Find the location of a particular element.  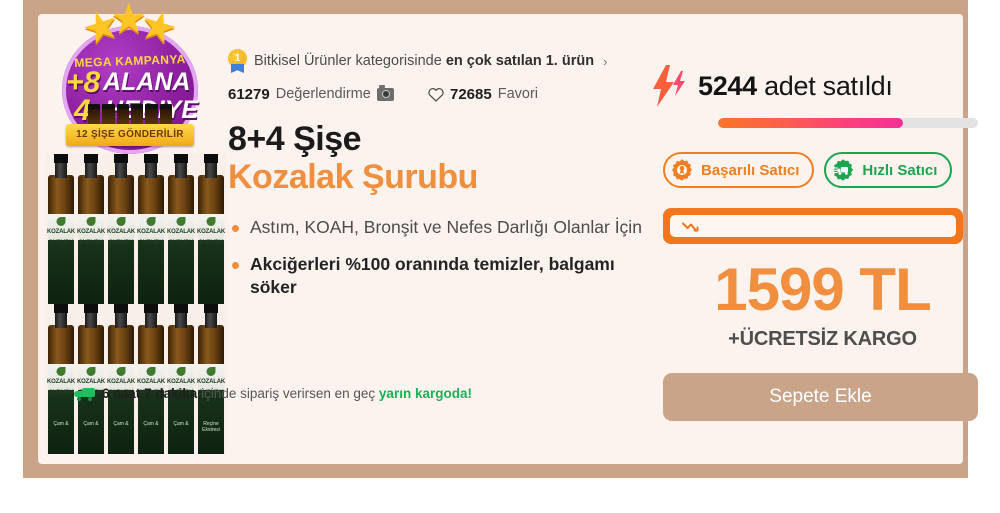

product-title-line2: Kozalak Şurubu is located at coordinates (353, 176).